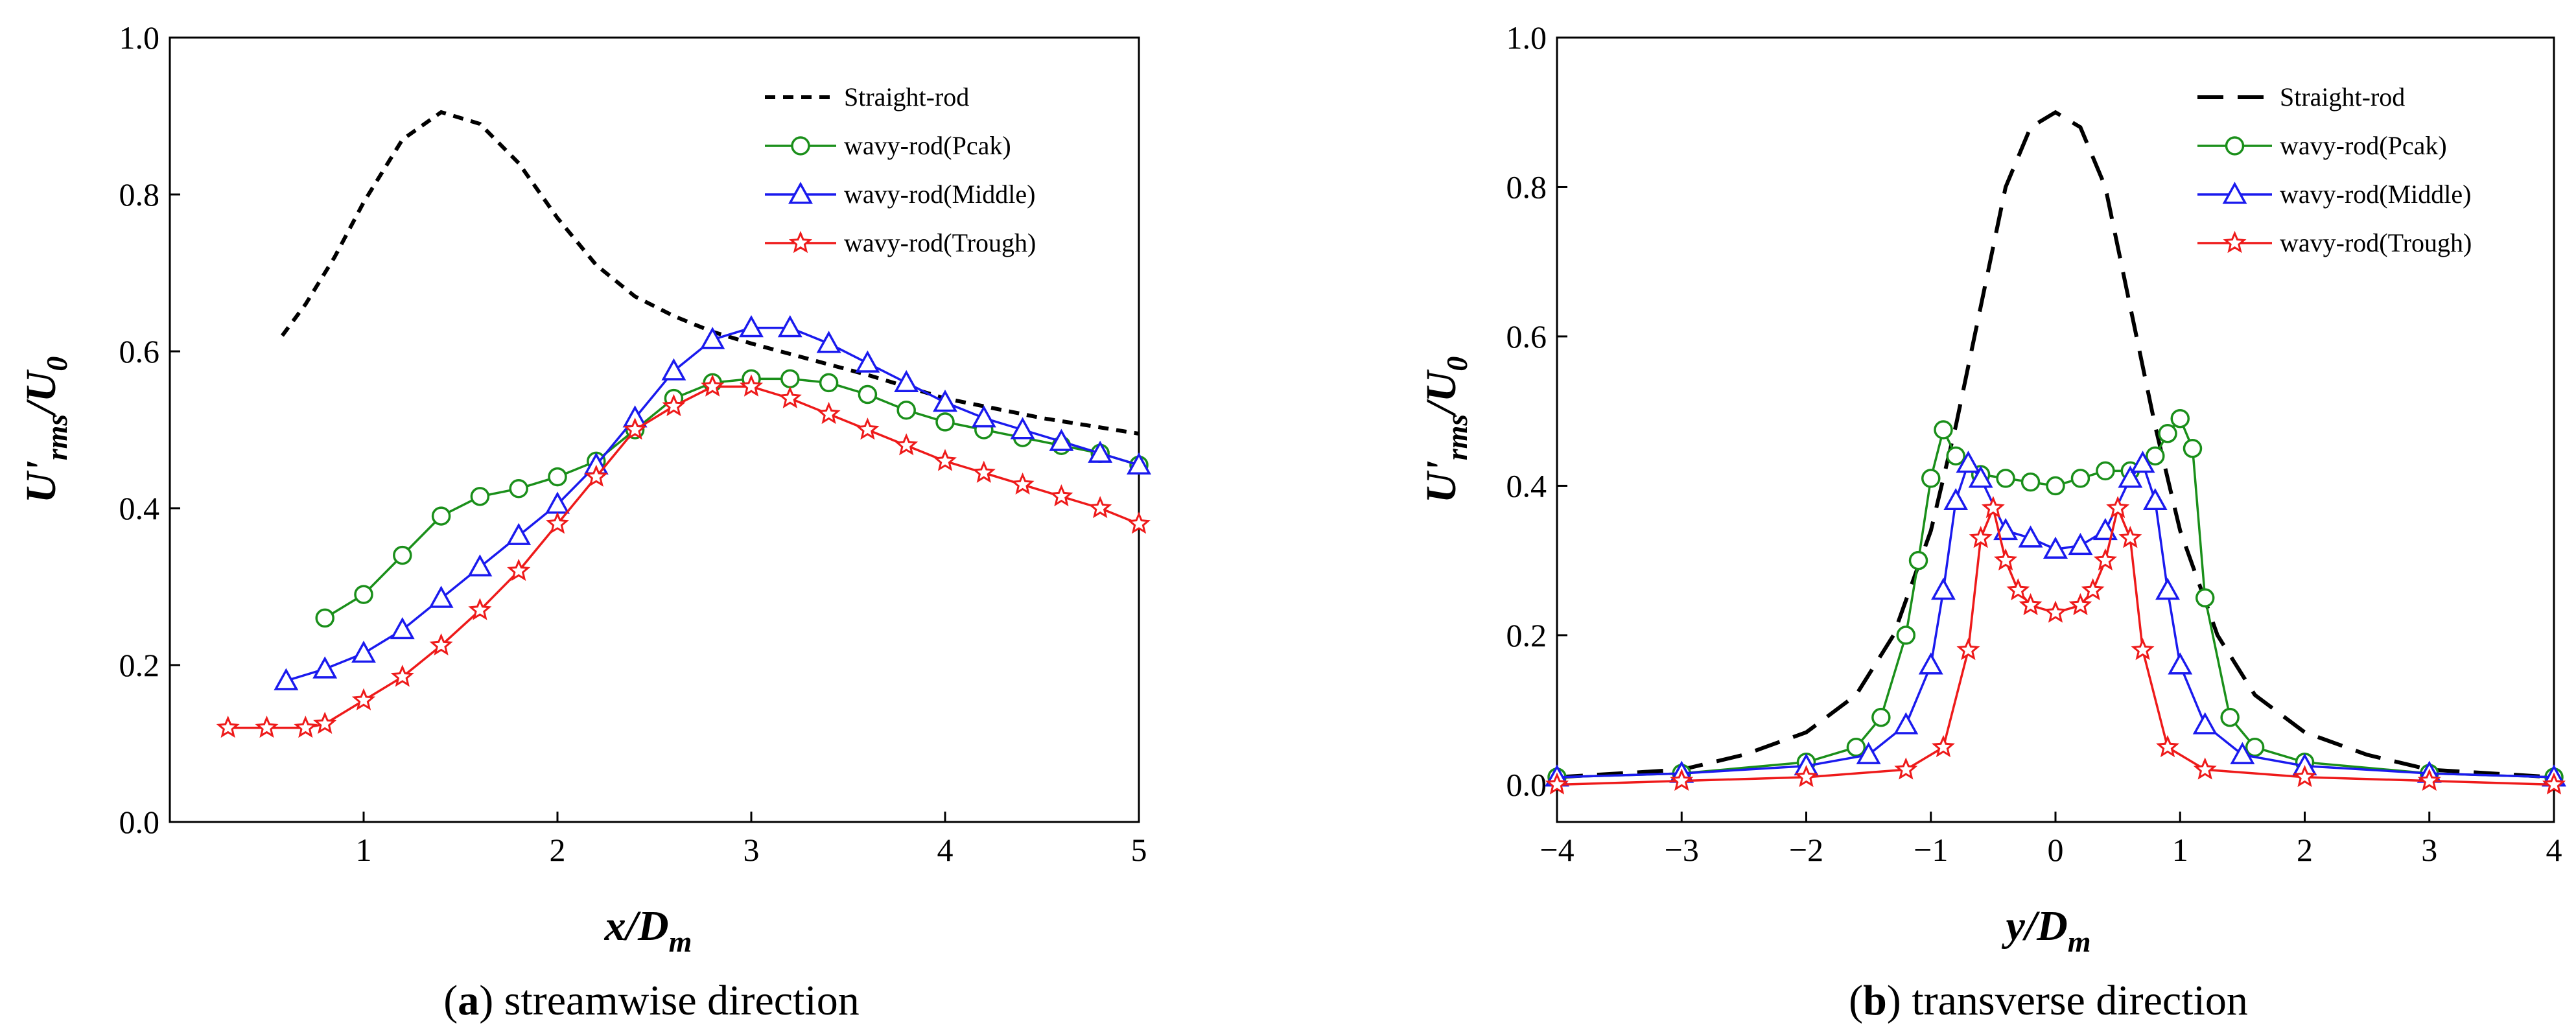 The width and height of the screenshot is (2576, 1032). What do you see at coordinates (2056, 850) in the screenshot?
I see `x-tick-label: 0` at bounding box center [2056, 850].